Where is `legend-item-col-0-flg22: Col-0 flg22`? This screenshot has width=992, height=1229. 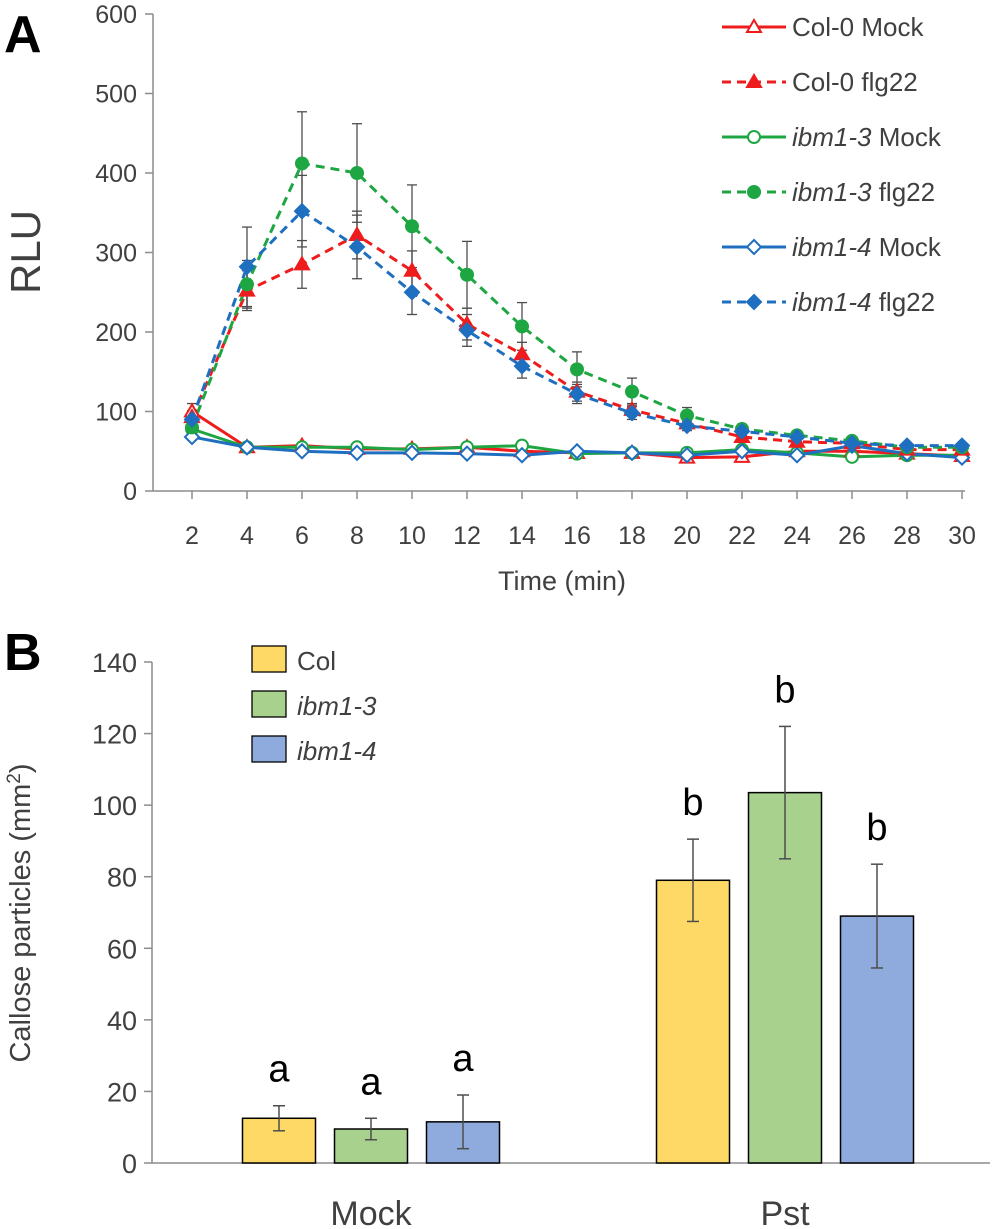 legend-item-col-0-flg22: Col-0 flg22 is located at coordinates (820, 82).